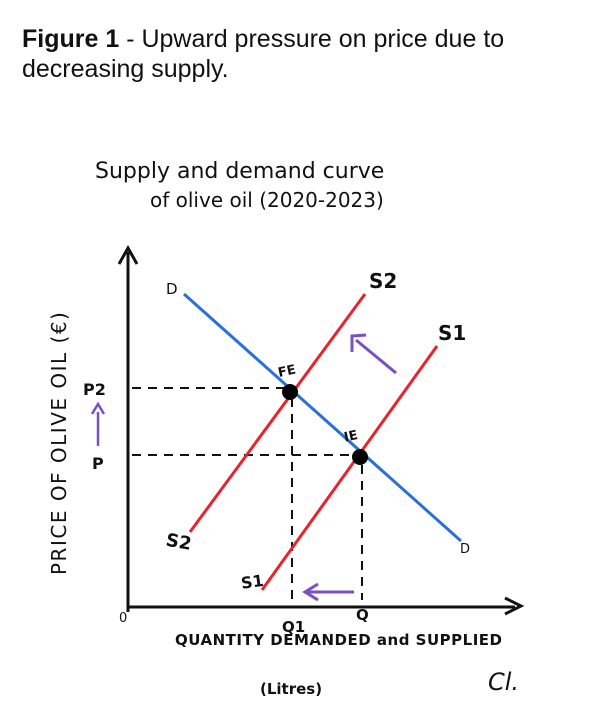 The height and width of the screenshot is (720, 590). Describe the element at coordinates (310, 592) in the screenshot. I see `quantity-decrease-arrowhead` at that location.